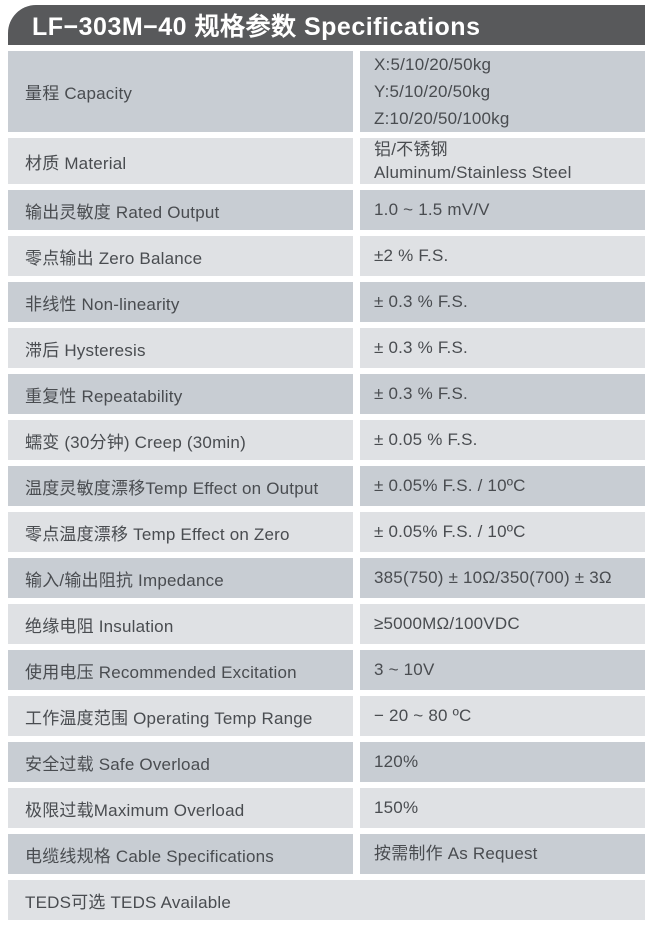  Describe the element at coordinates (502, 716) in the screenshot. I see `spec-value: − 20 ~ 80 ºC` at that location.